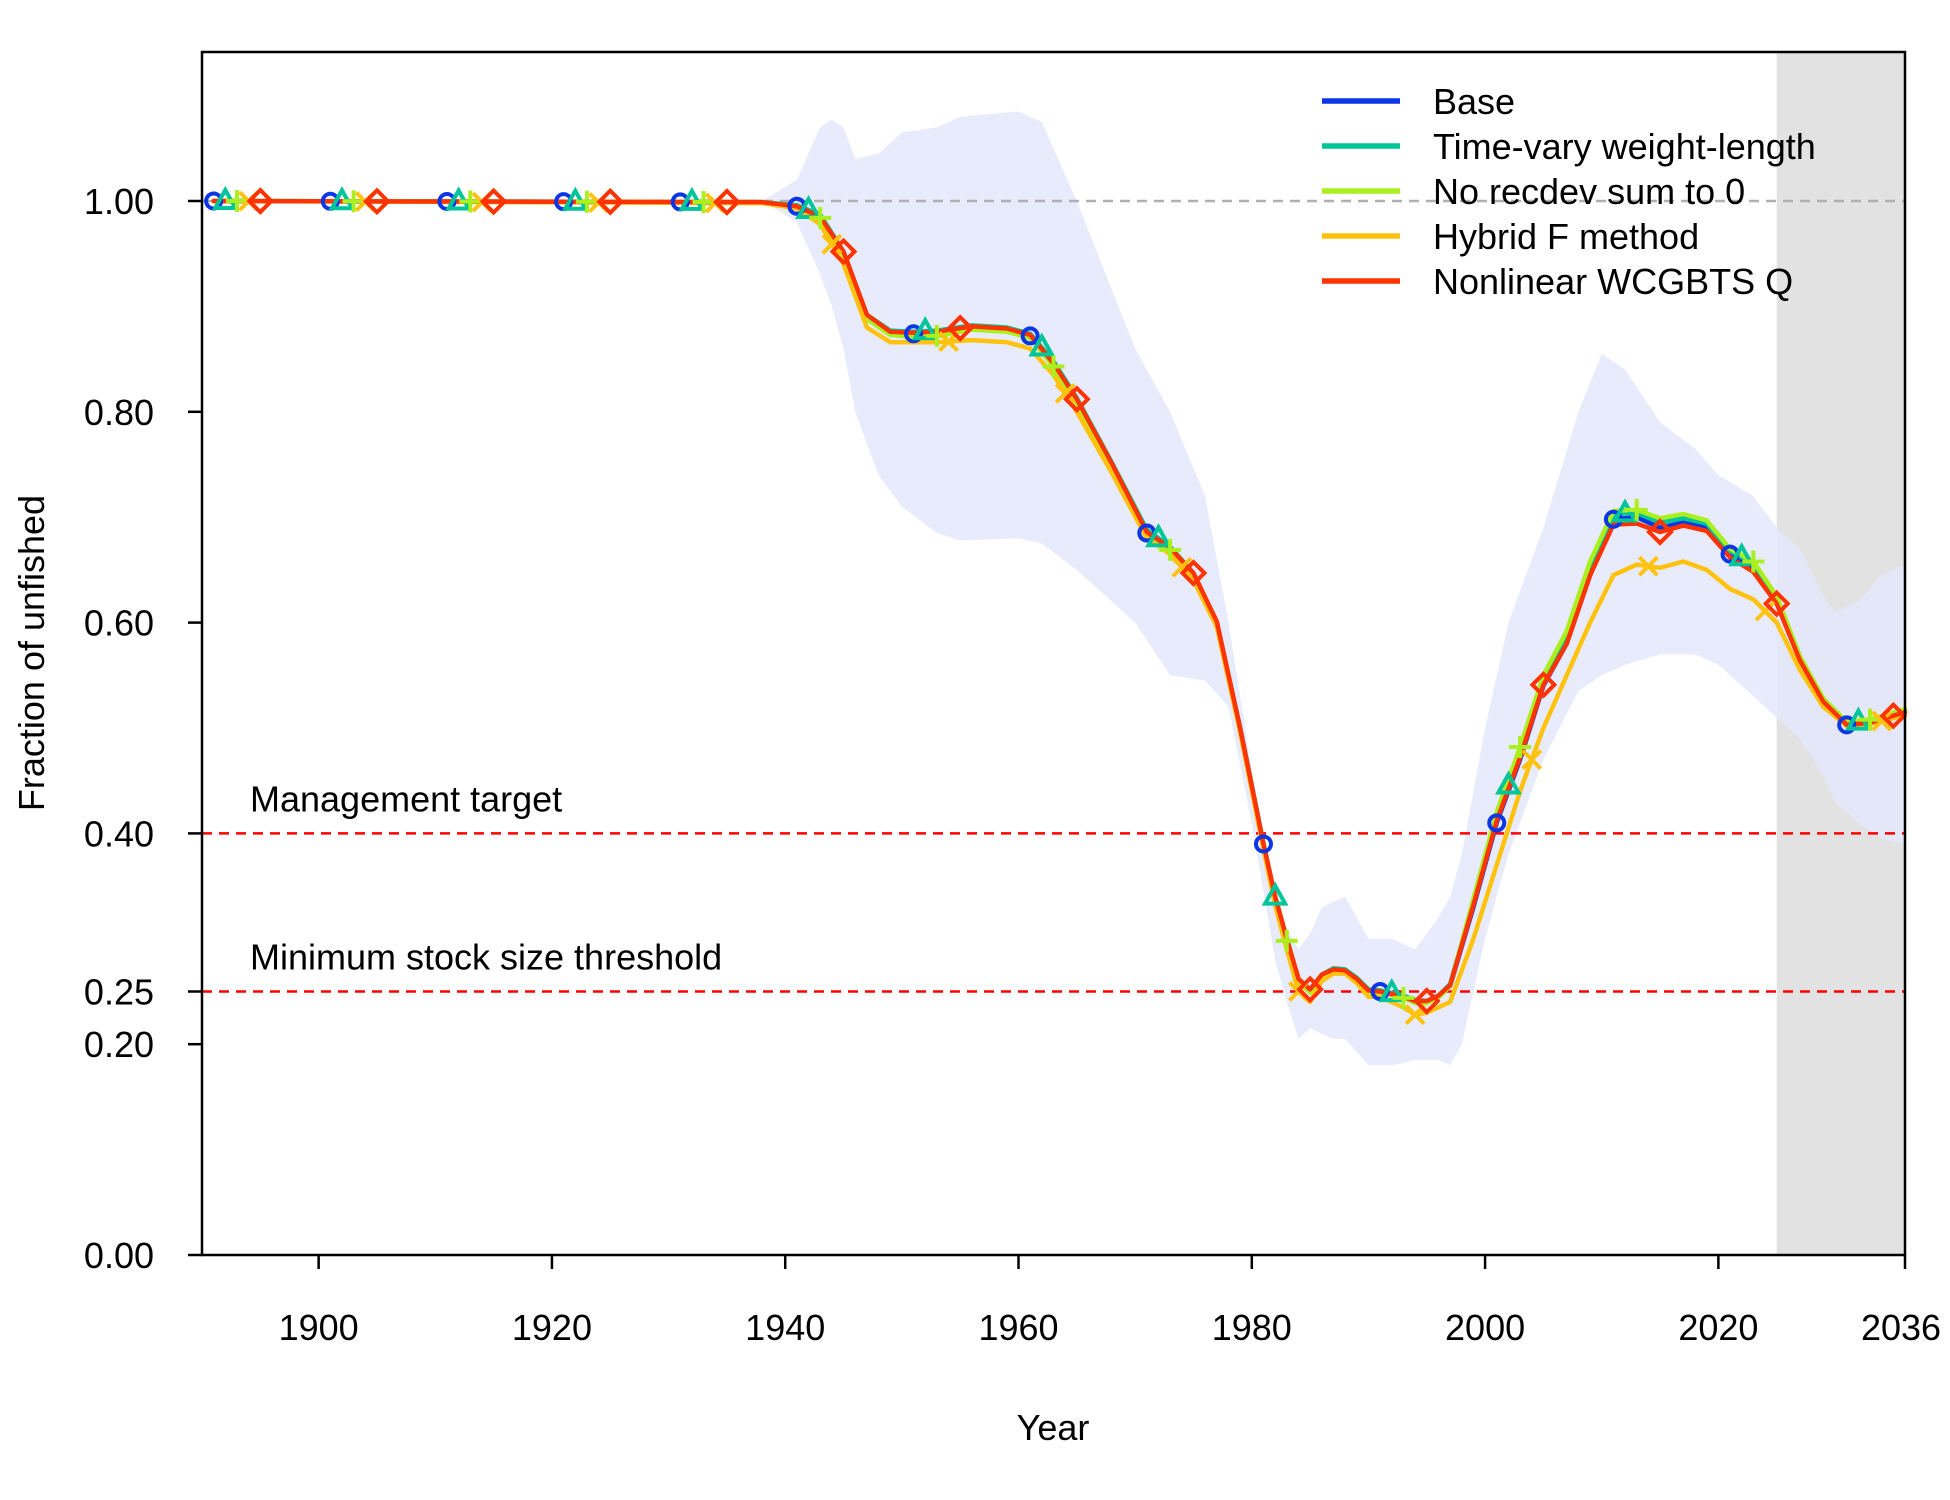 Image resolution: width=1950 pixels, height=1500 pixels. What do you see at coordinates (1252, 1327) in the screenshot?
I see `x-tick-label-4: 1980` at bounding box center [1252, 1327].